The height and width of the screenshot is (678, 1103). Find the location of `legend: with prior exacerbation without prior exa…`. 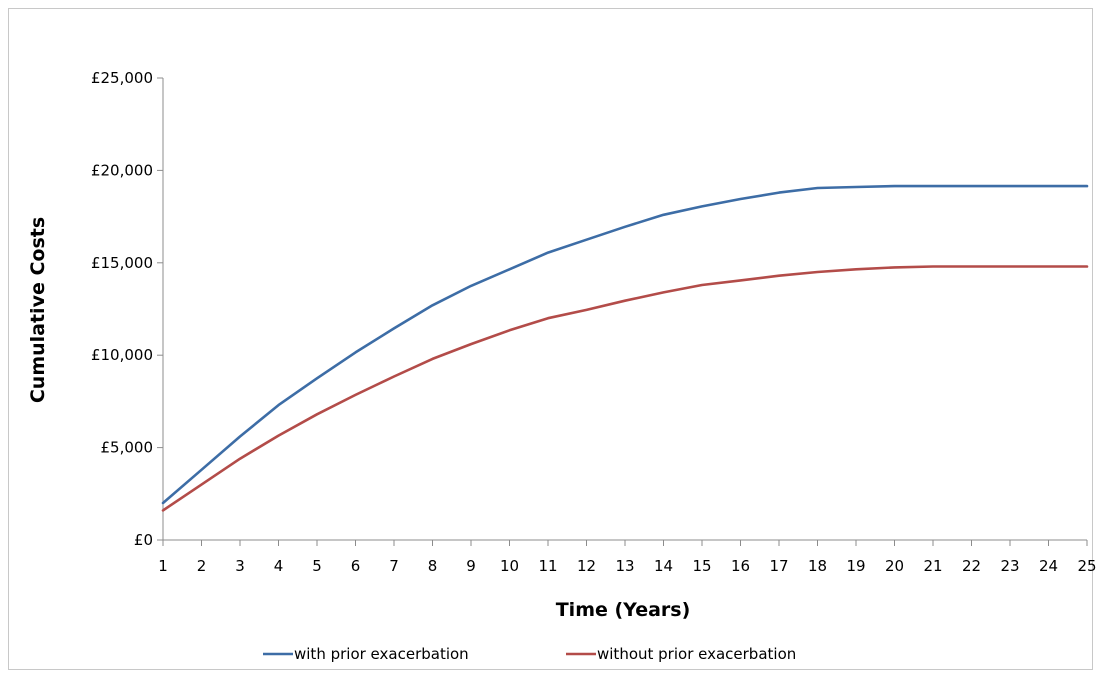

legend: with prior exacerbation without prior exa… is located at coordinates (529, 654).